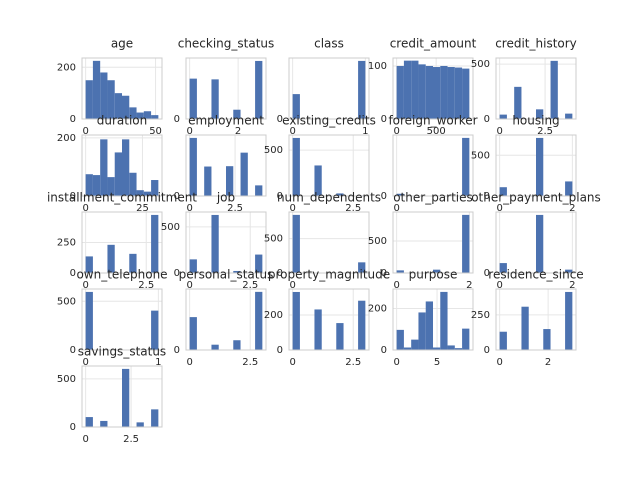 The image size is (640, 480). I want to click on subplot-title: duration, so click(122, 121).